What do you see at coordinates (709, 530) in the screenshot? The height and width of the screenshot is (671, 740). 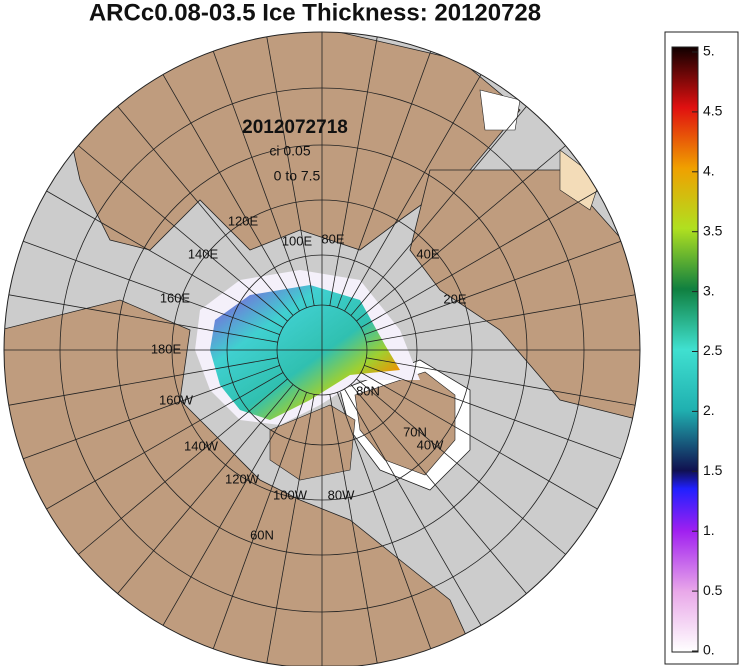 I see `colorbar-tick-label: 1.` at bounding box center [709, 530].